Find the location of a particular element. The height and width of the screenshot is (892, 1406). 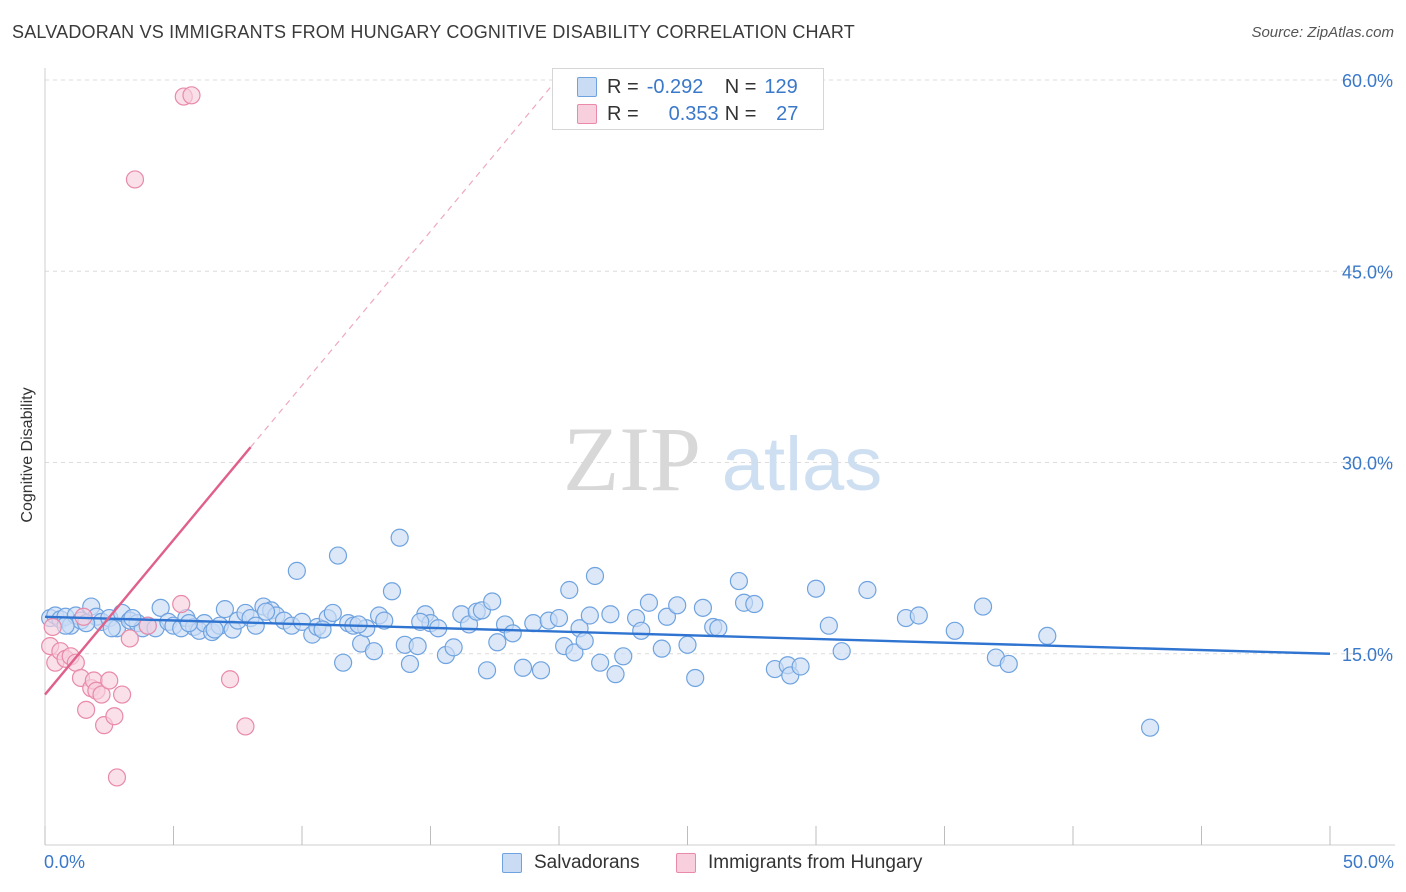

y-tick-label: 45.0% is located at coordinates (1367, 272).